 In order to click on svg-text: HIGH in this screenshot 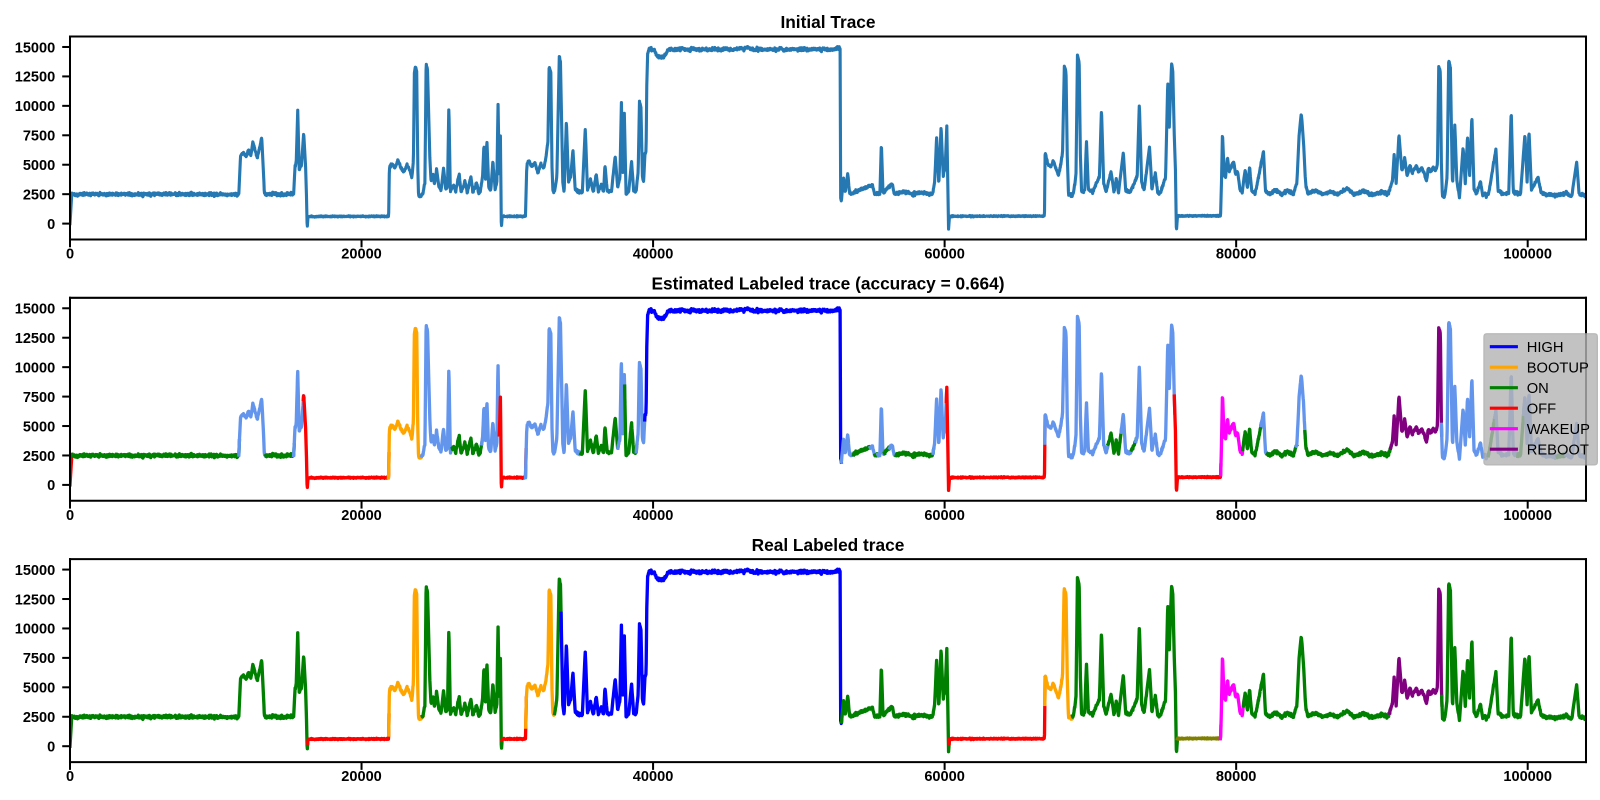, I will do `click(1545, 348)`.